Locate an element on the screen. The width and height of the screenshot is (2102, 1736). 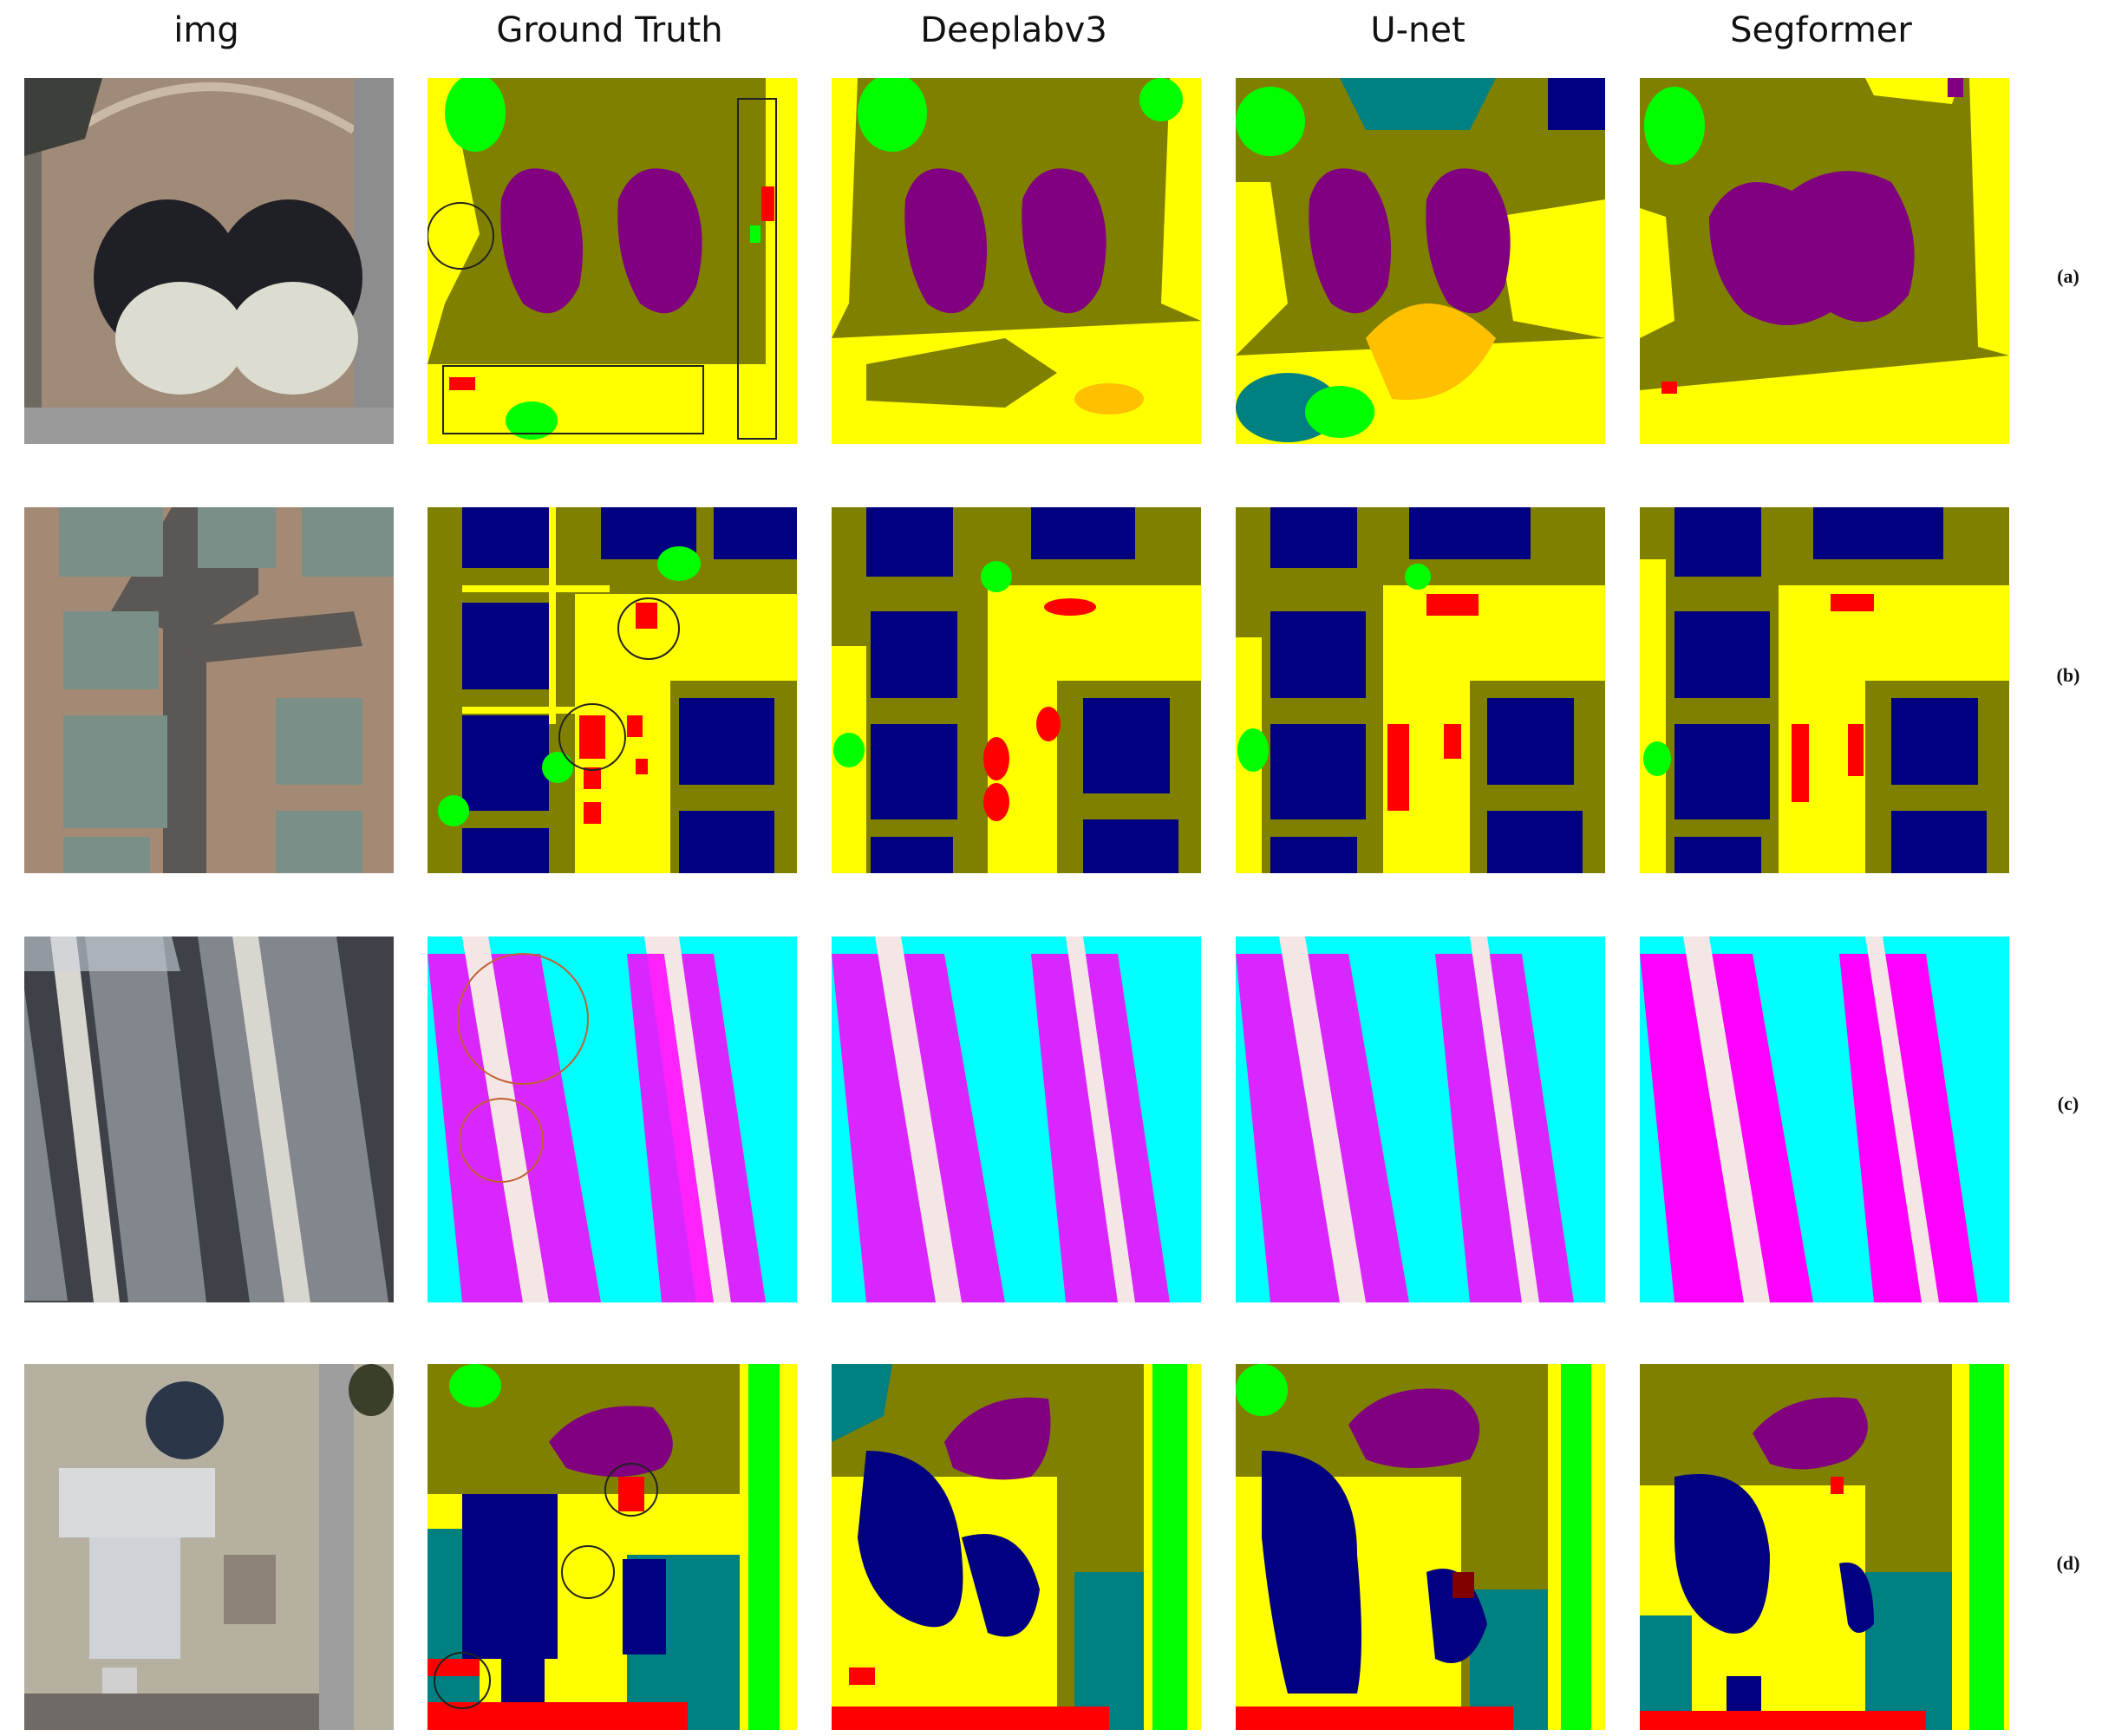
row-c-input-image is located at coordinates (209, 1119).